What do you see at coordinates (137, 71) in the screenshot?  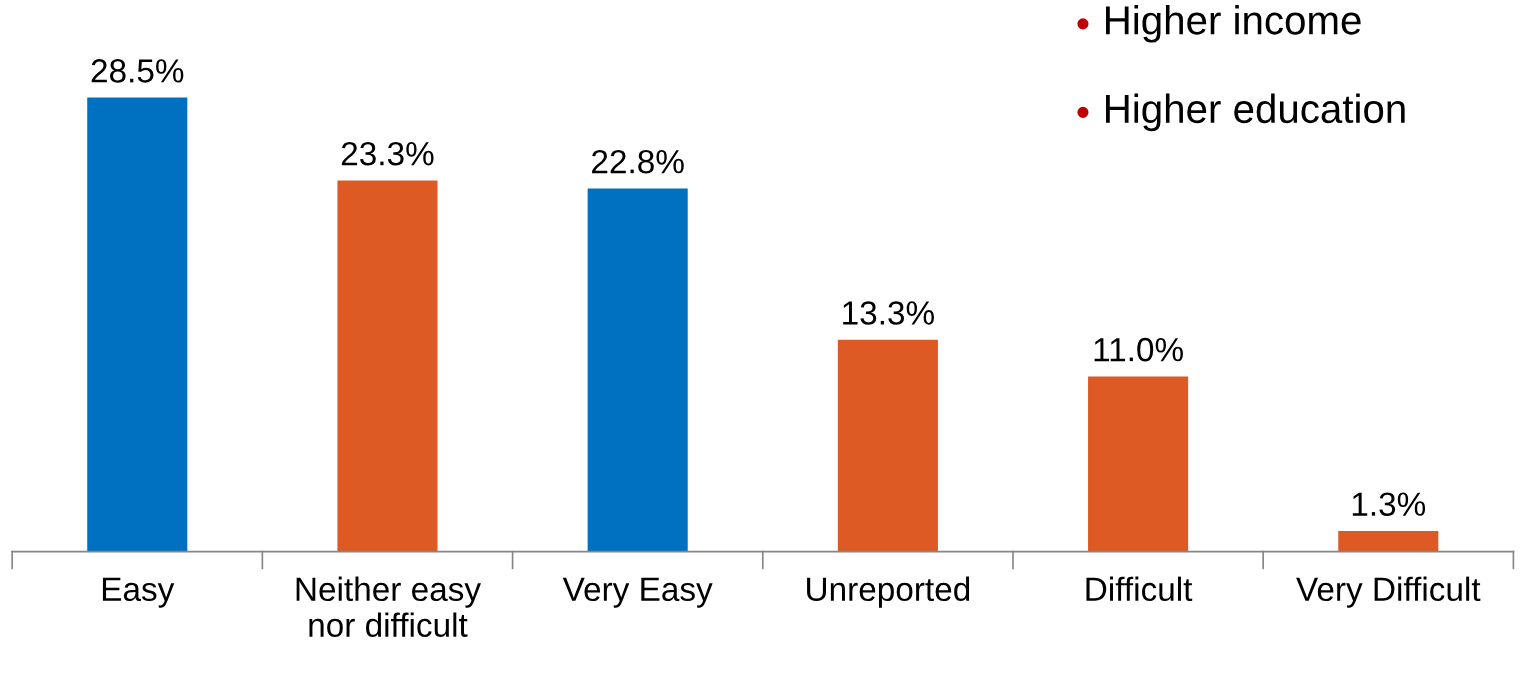 I see `data-label: 28.5%` at bounding box center [137, 71].